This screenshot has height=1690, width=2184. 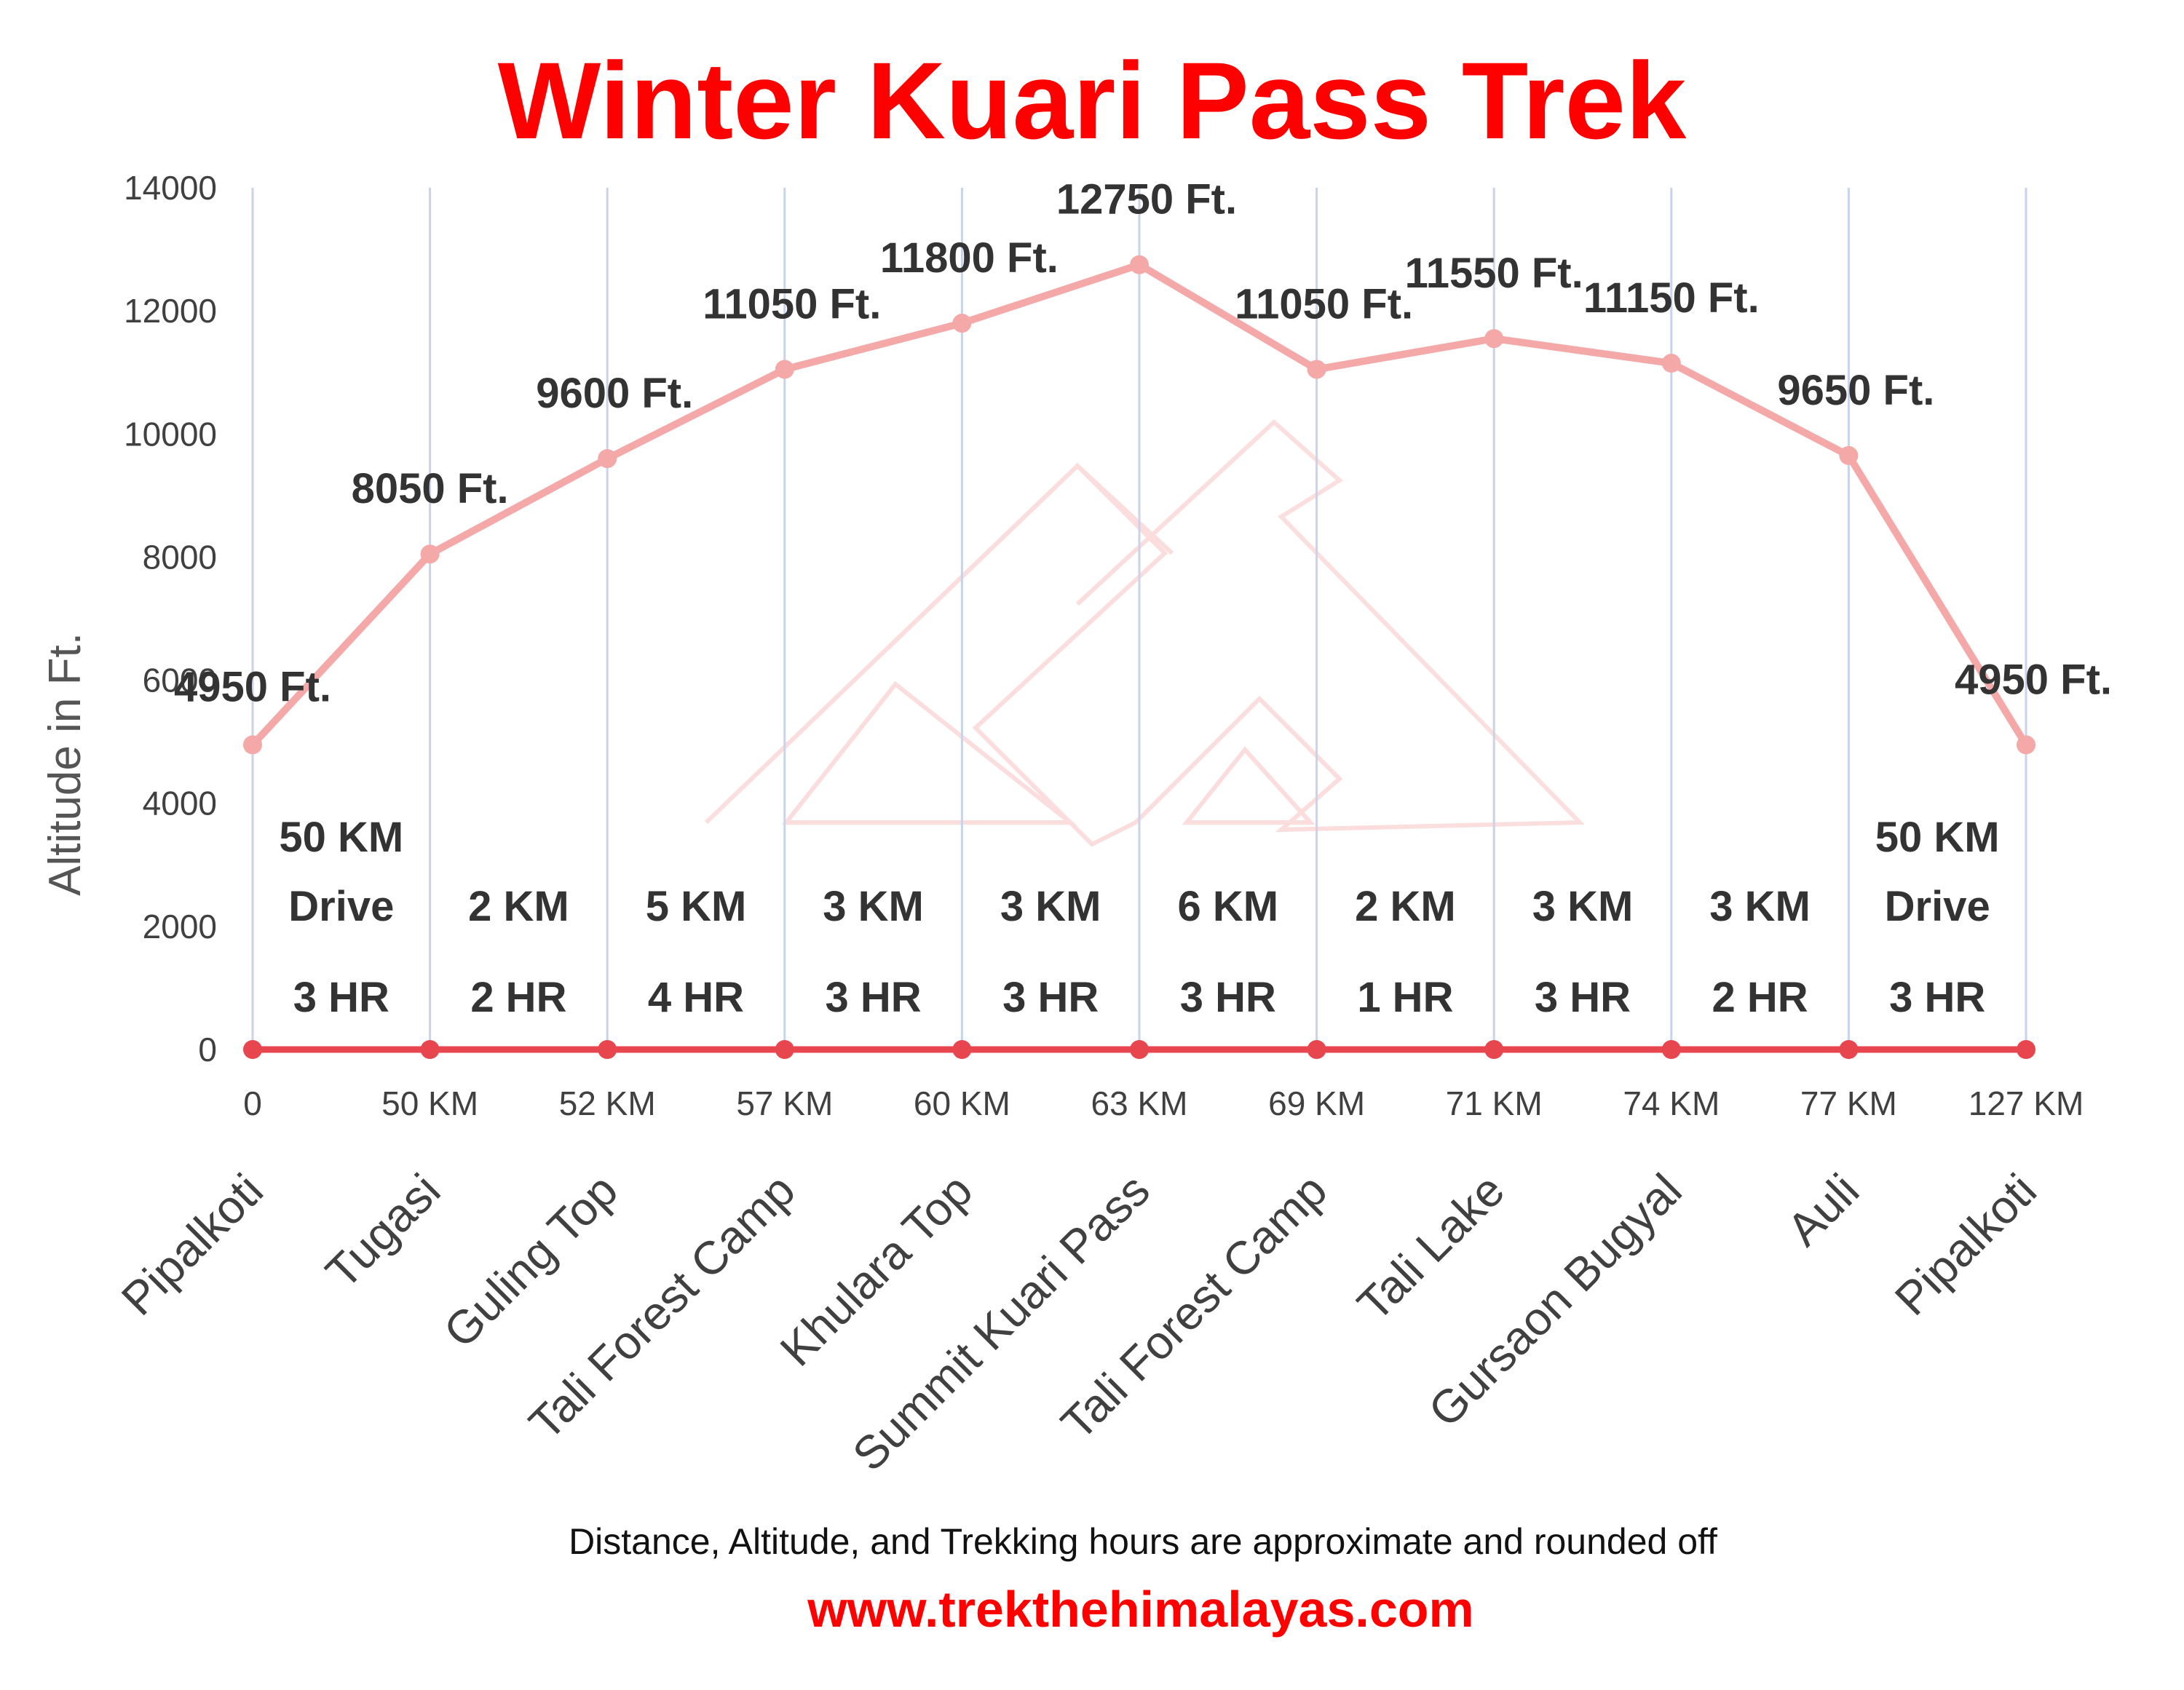 I want to click on category-label: Tali Lake, so click(x=1431, y=1248).